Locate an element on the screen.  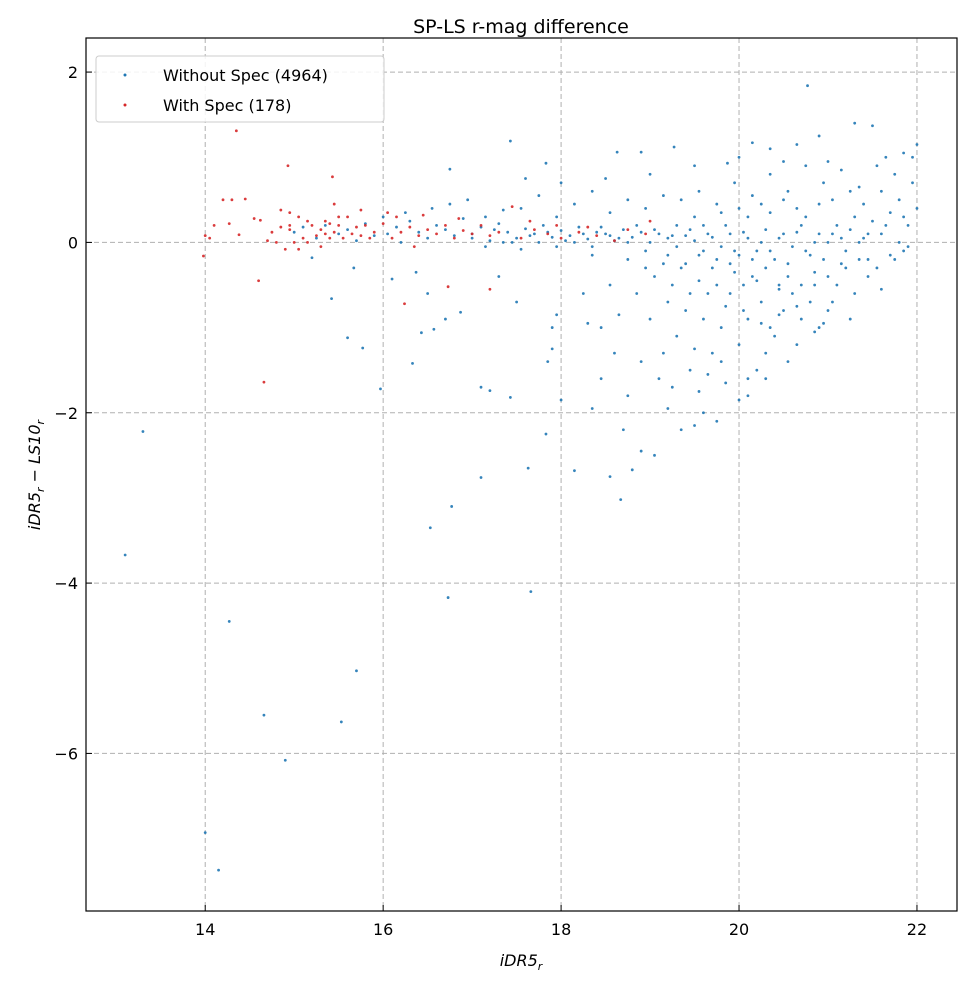
x-tick-label: 18 is located at coordinates (561, 929).